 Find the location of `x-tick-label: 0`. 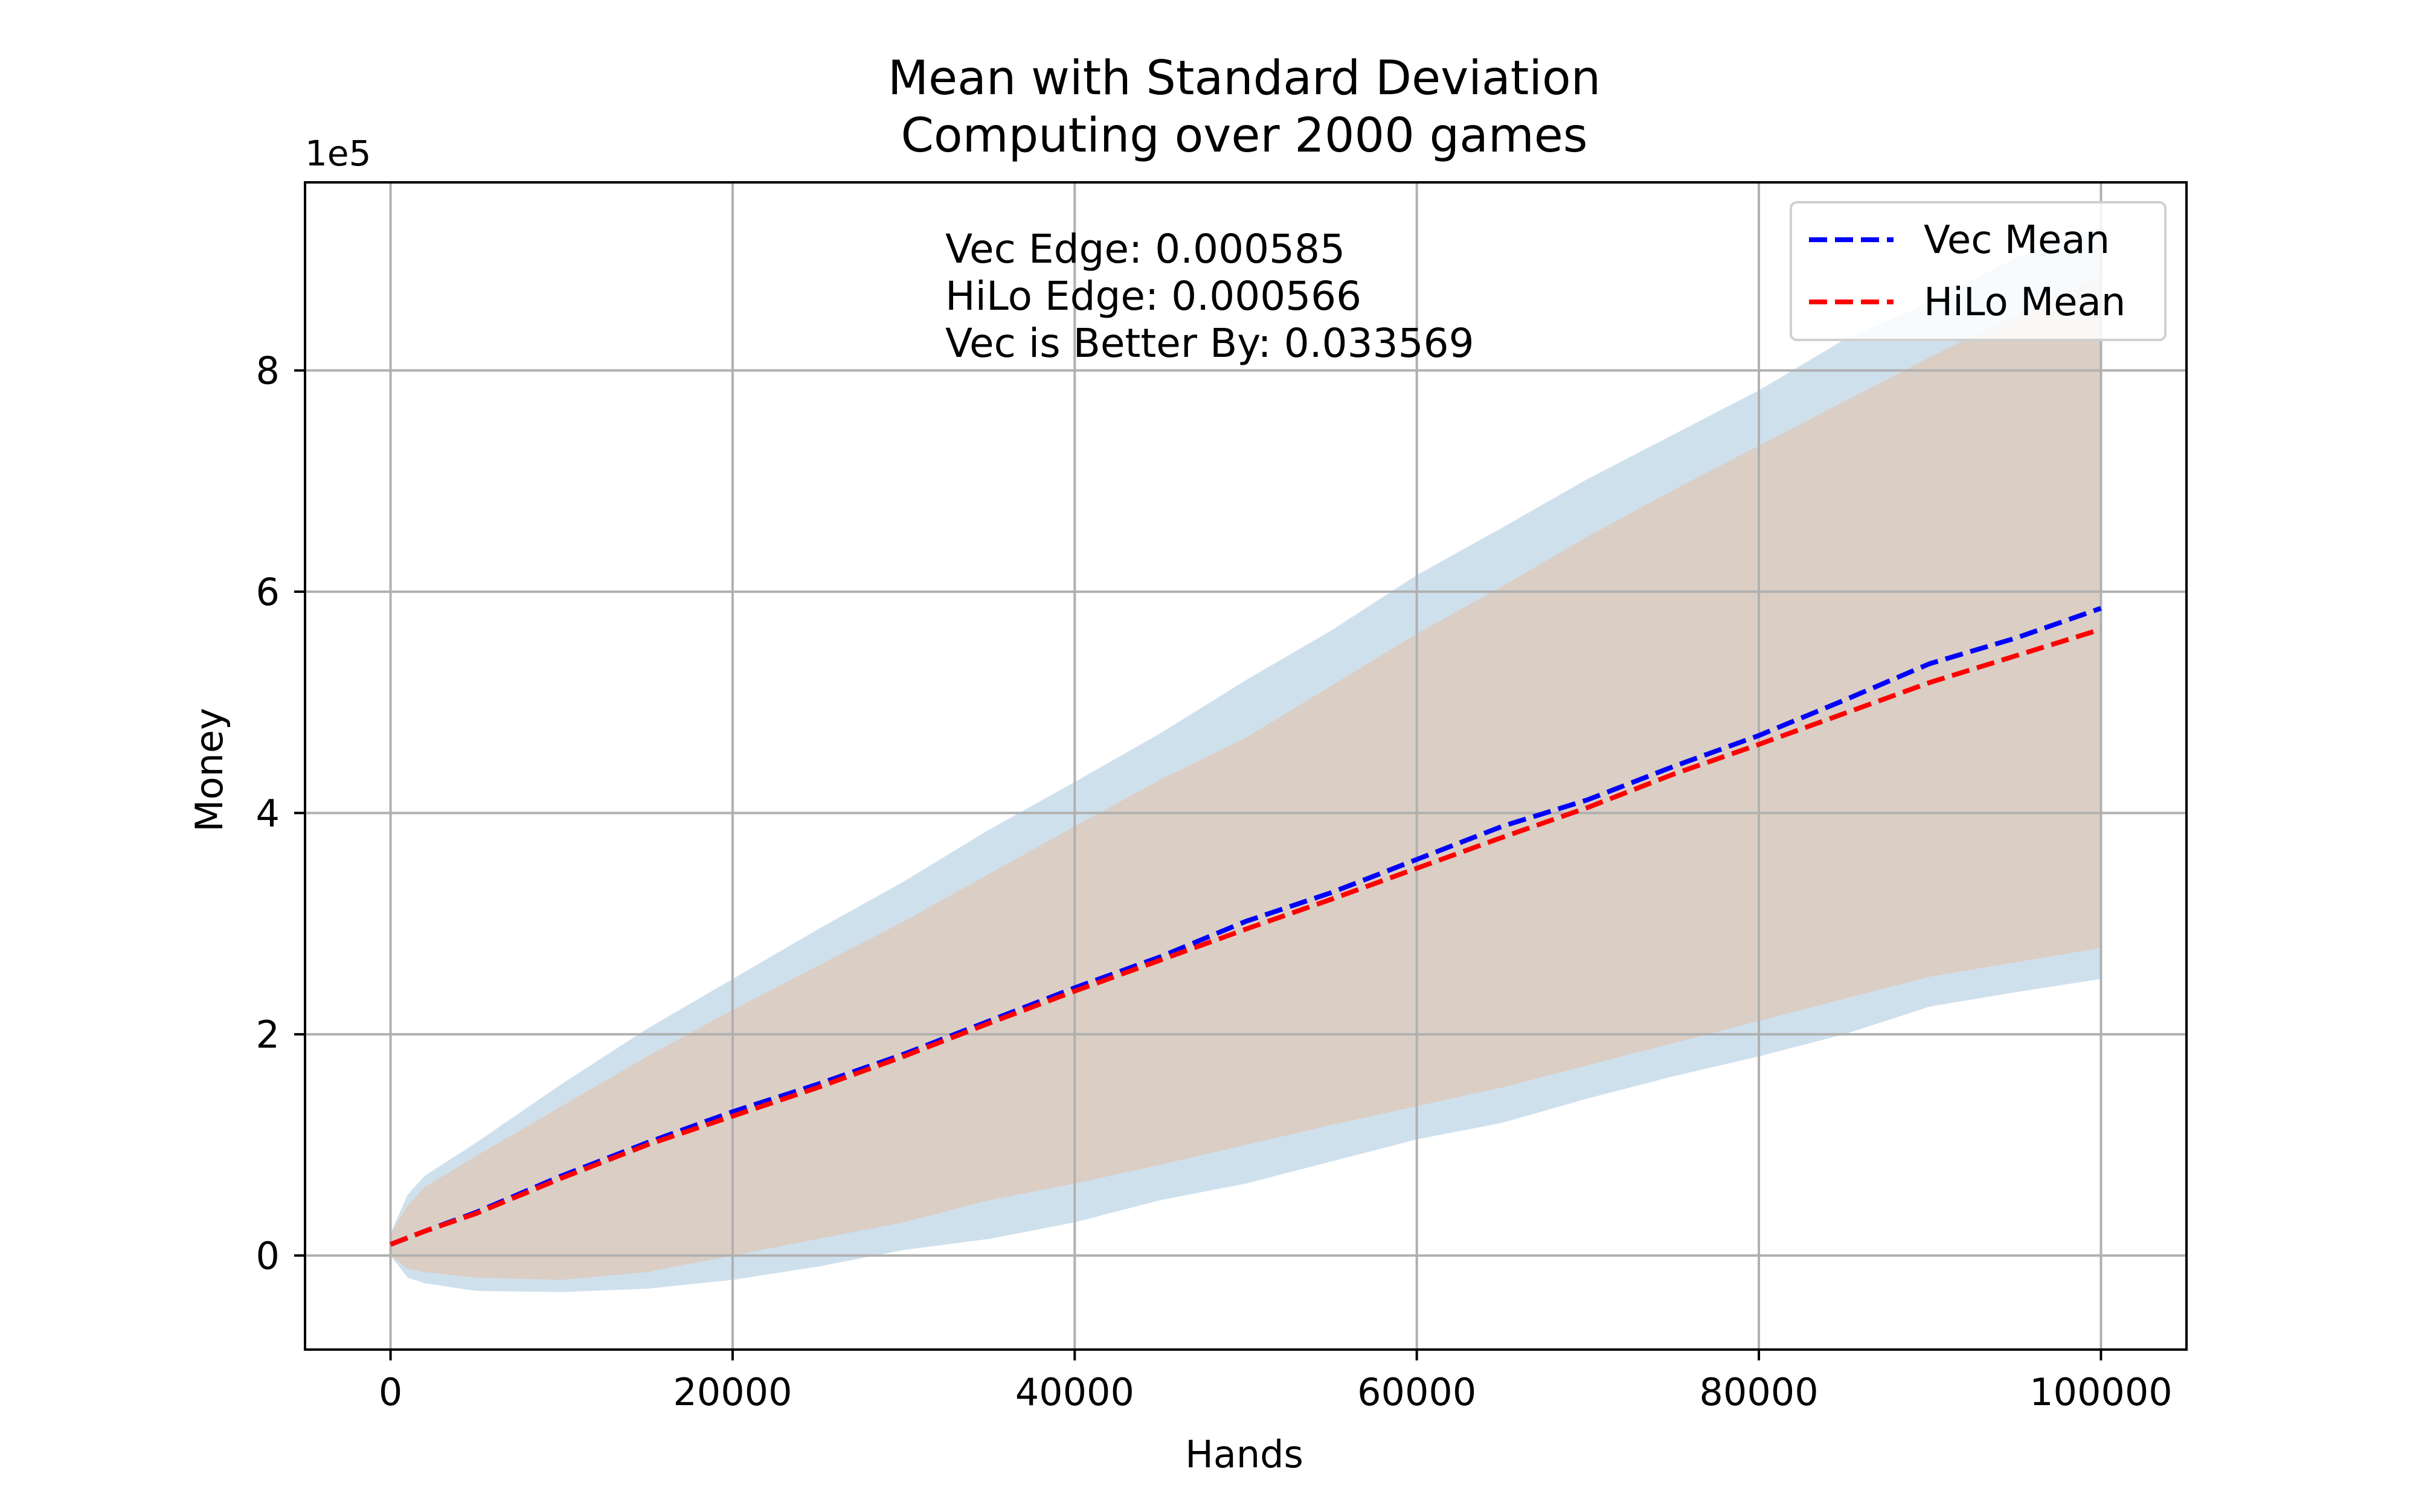

x-tick-label: 0 is located at coordinates (390, 1392).